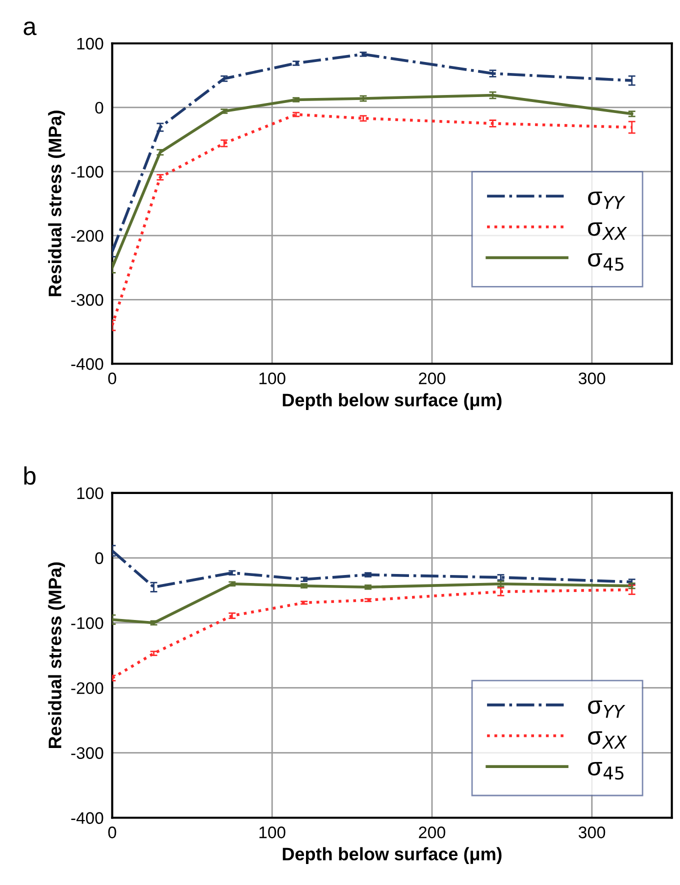  I want to click on chart-title: a, so click(30, 29).